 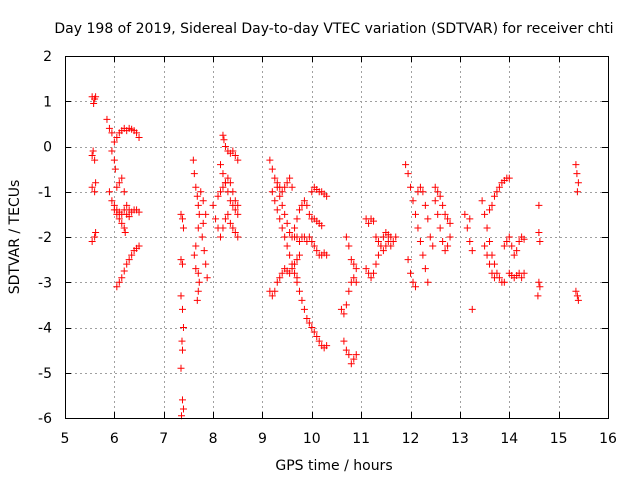 What do you see at coordinates (262, 439) in the screenshot?
I see `x-tick-label: 9` at bounding box center [262, 439].